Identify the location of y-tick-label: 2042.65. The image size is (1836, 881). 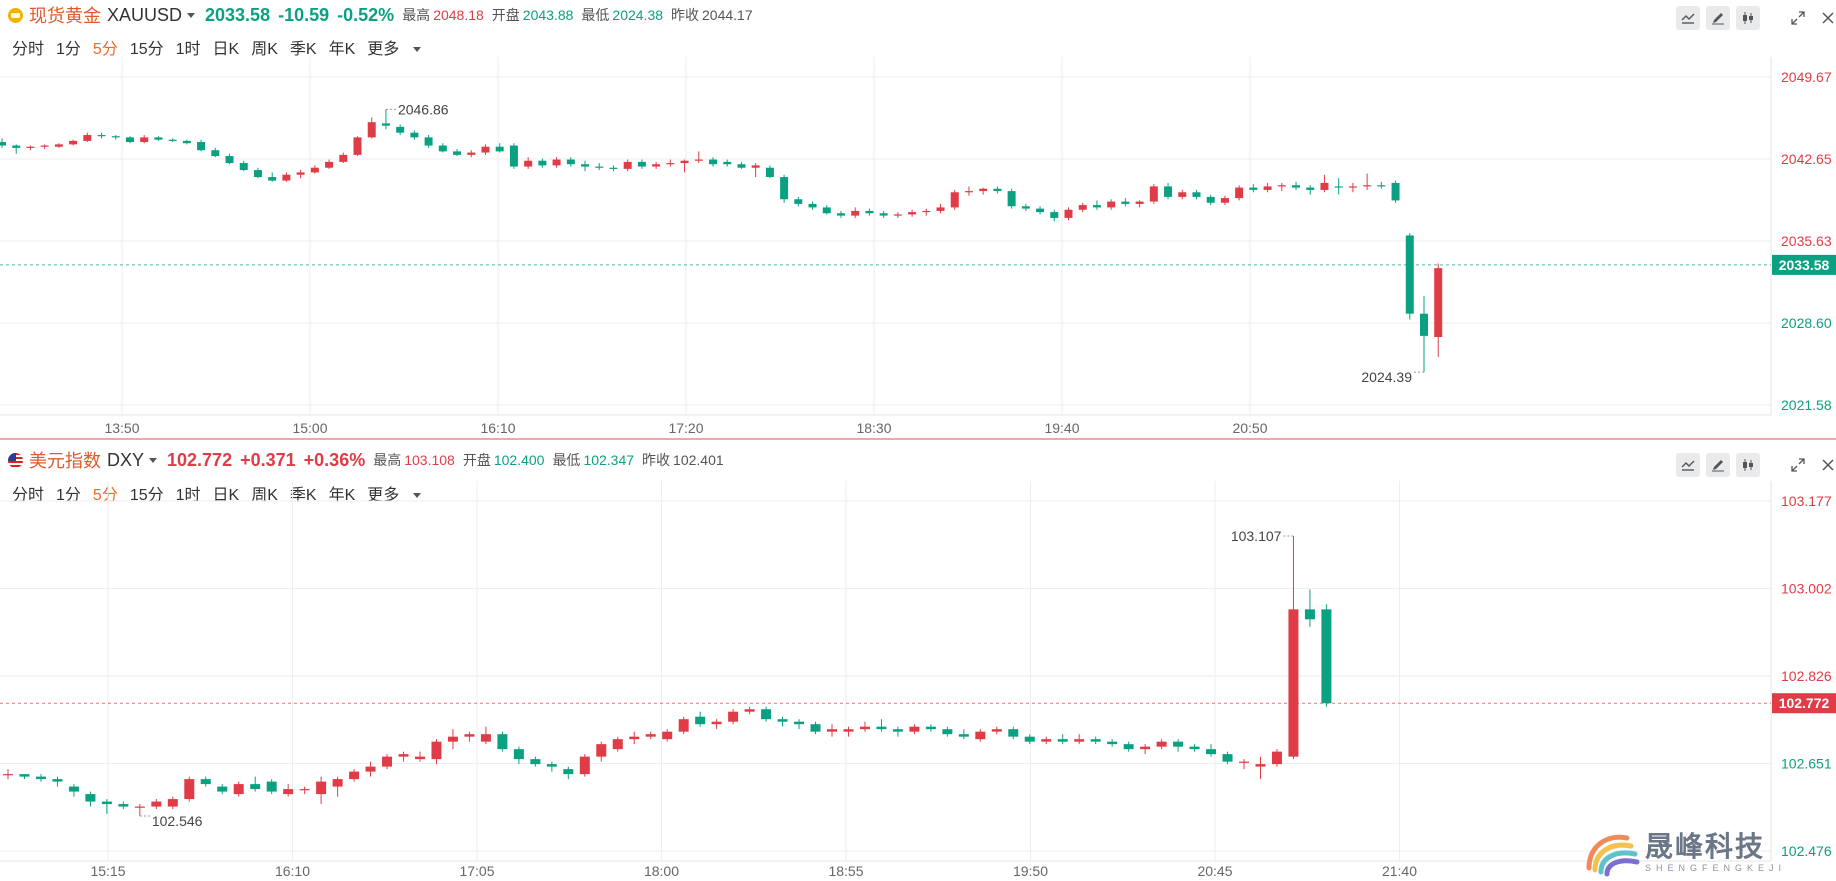
(1806, 159).